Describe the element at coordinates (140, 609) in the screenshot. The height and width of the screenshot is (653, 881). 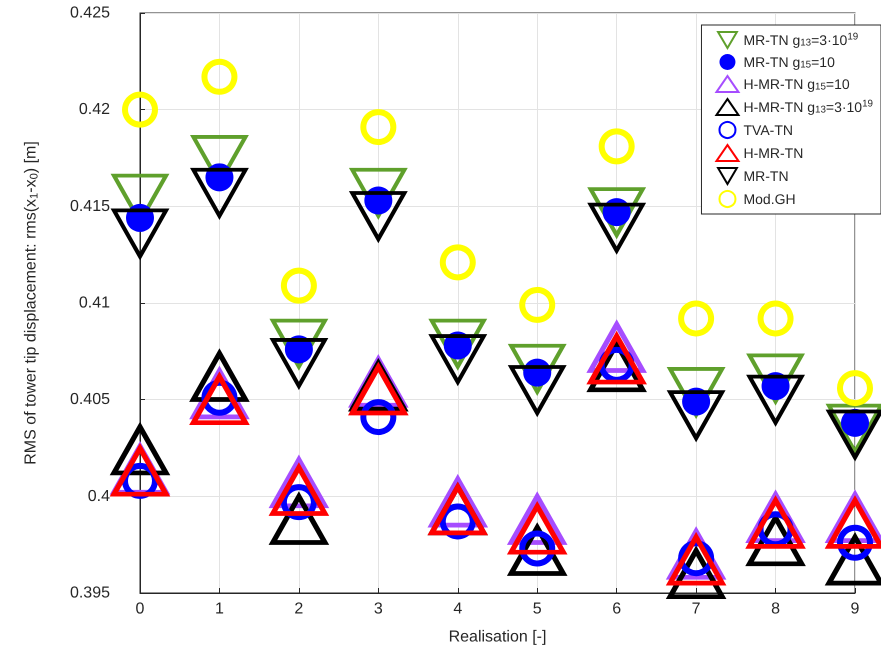
I see `x-tick-label: 0` at that location.